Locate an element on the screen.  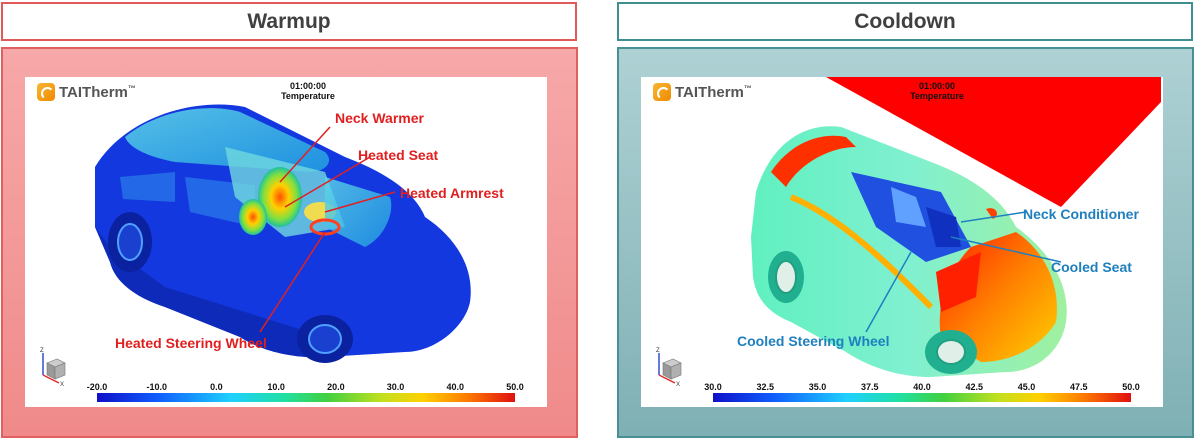
scale-tick-label: -10.0 is located at coordinates (156, 387).